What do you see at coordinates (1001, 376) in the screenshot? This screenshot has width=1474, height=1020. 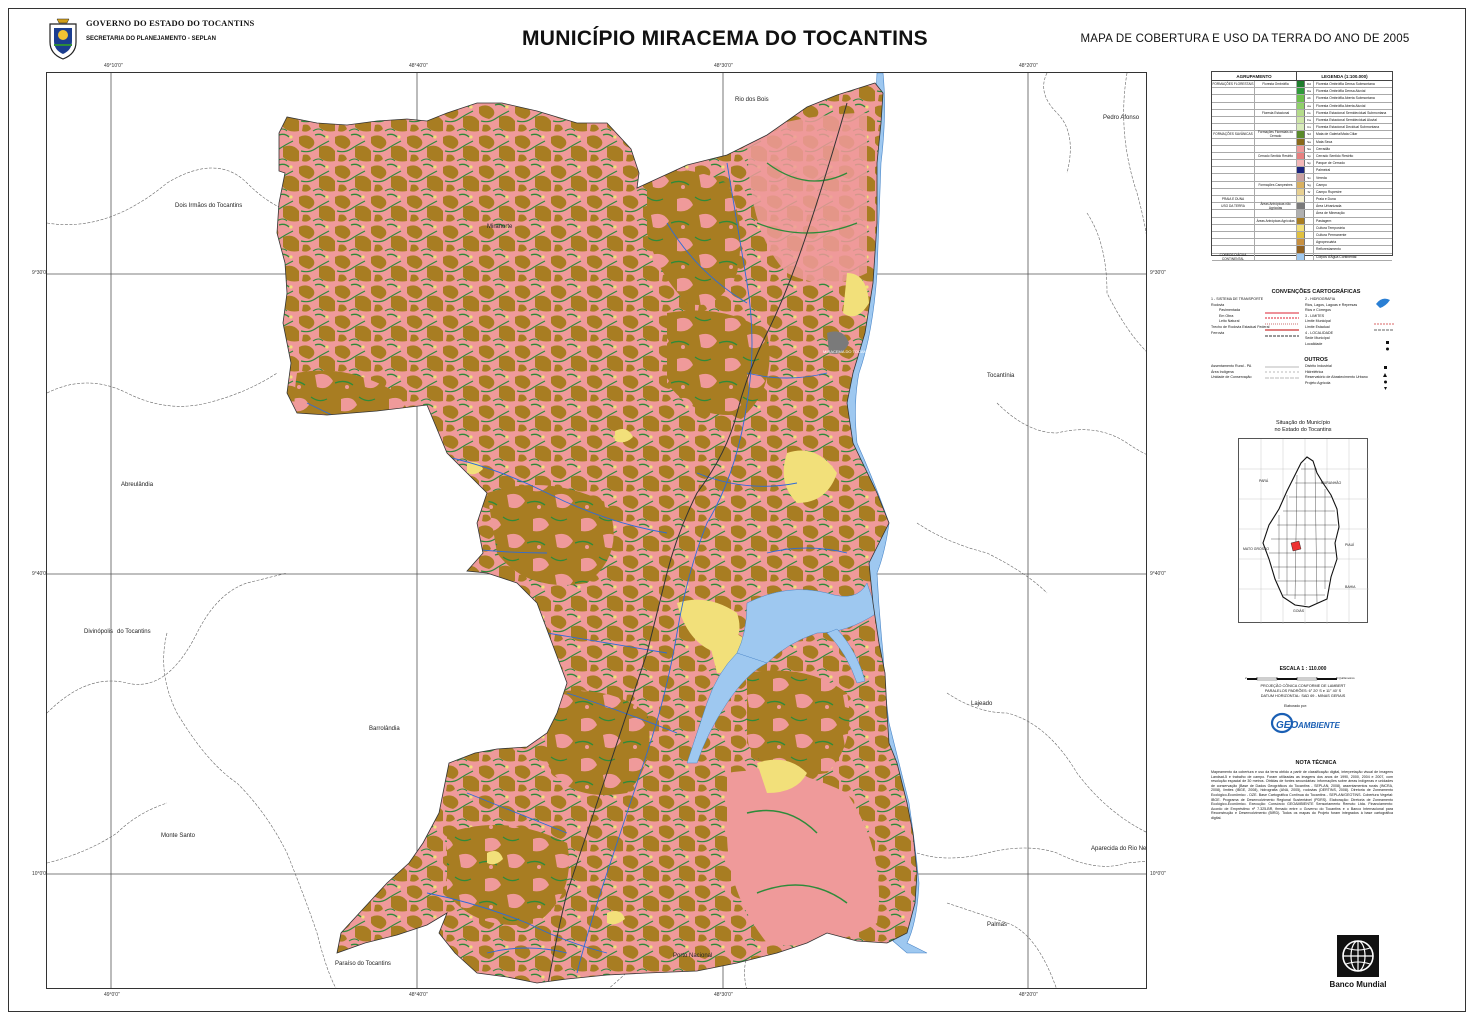 I see `place-tocantinia: Tocantínia` at bounding box center [1001, 376].